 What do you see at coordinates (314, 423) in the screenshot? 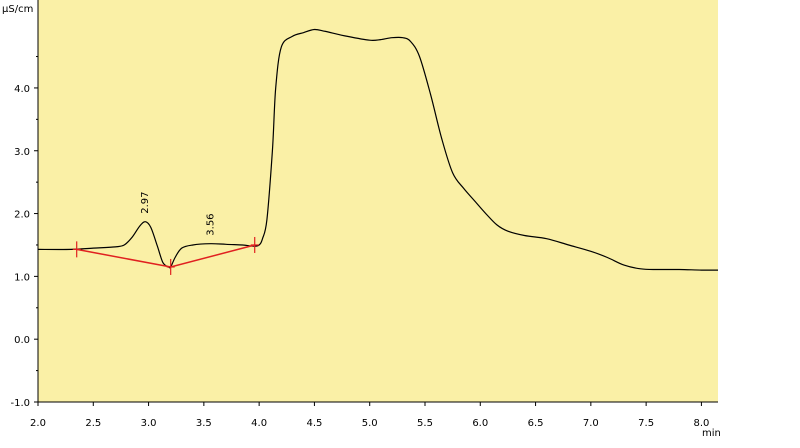
I see `x-tick-label: 4.5` at bounding box center [314, 423].